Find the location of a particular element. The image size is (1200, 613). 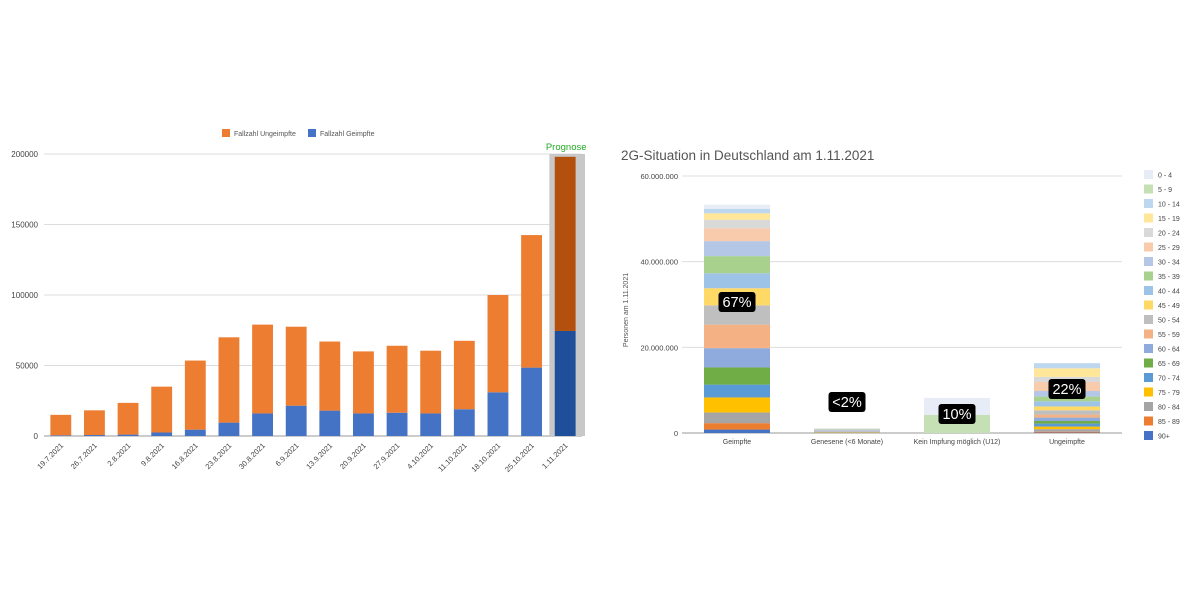

legend-label: 55 - 59 is located at coordinates (1169, 335).